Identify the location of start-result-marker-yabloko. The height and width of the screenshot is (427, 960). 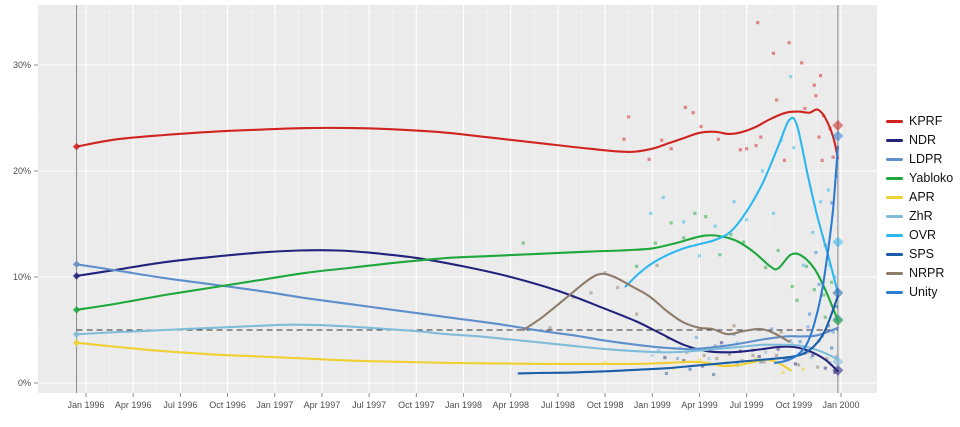
(76, 310).